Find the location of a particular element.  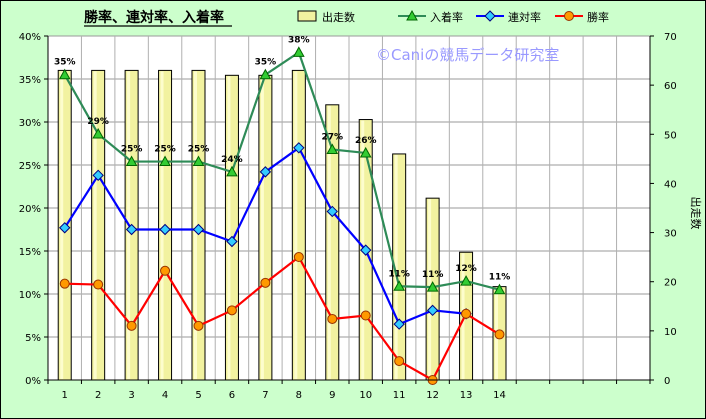

y-tick-label: 5% is located at coordinates (33, 338).